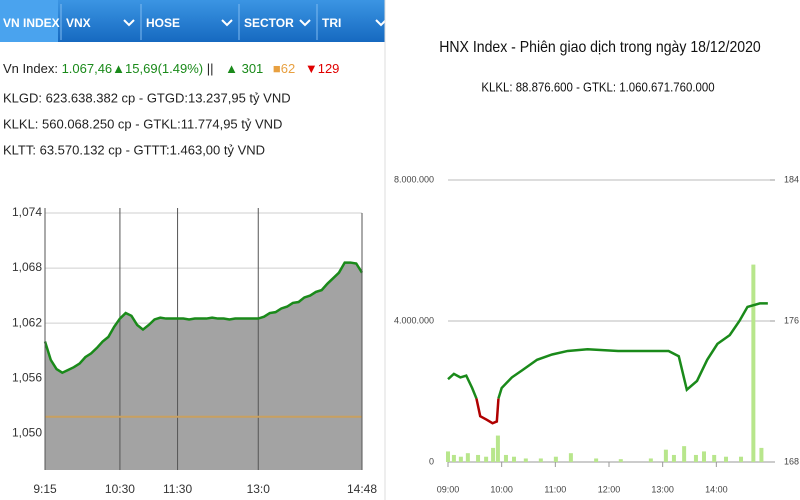  Describe the element at coordinates (414, 320) in the screenshot. I see `y-tick-label: 4.000.000` at that location.